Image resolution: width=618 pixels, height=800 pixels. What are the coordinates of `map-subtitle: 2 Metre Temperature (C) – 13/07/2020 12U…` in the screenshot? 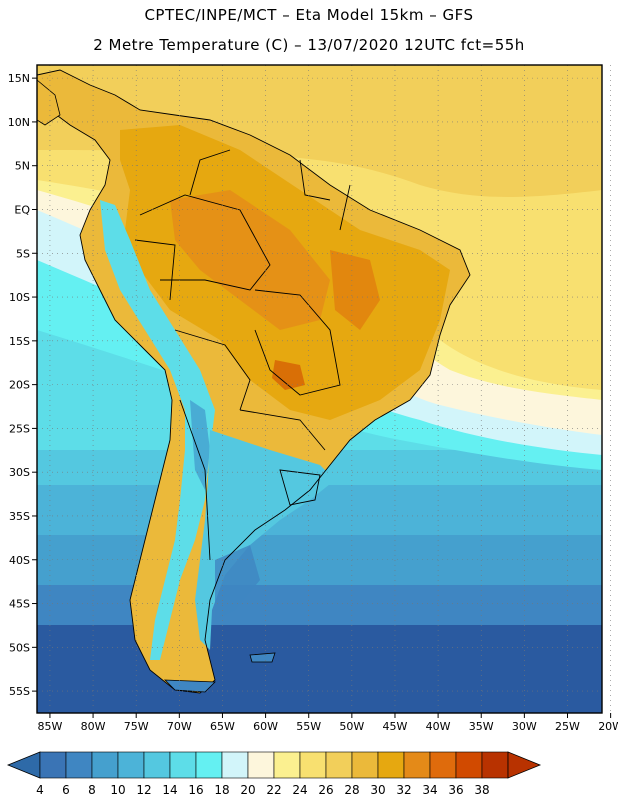 It's located at (309, 45).